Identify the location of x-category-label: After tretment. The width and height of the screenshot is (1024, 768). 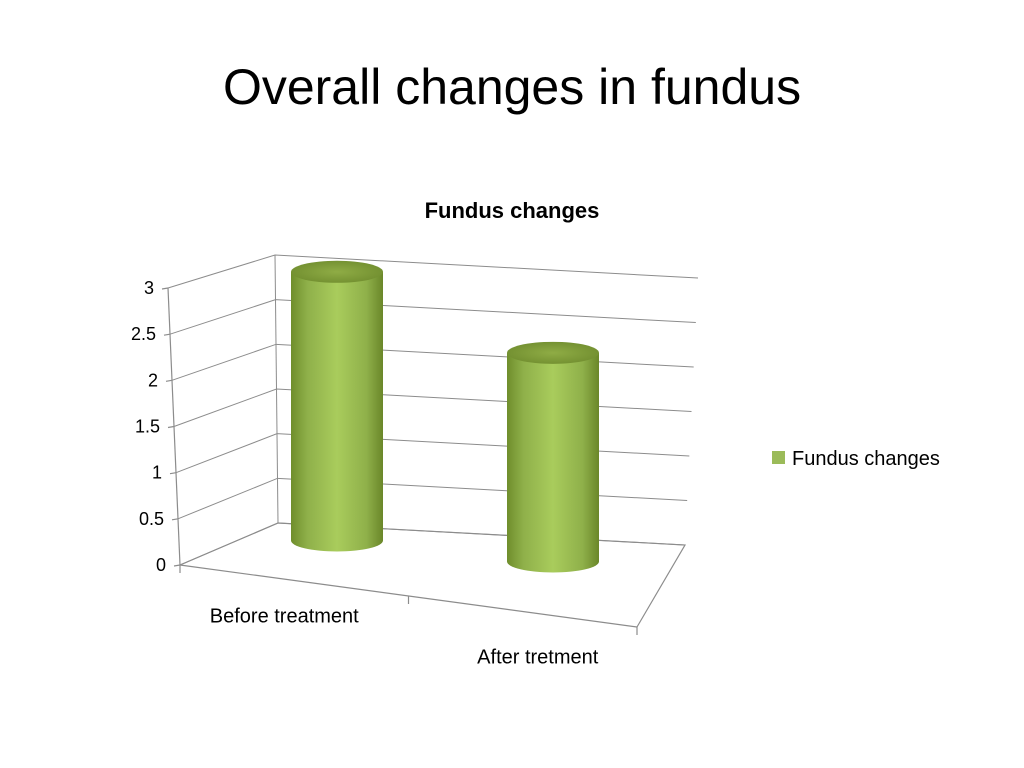
(538, 658).